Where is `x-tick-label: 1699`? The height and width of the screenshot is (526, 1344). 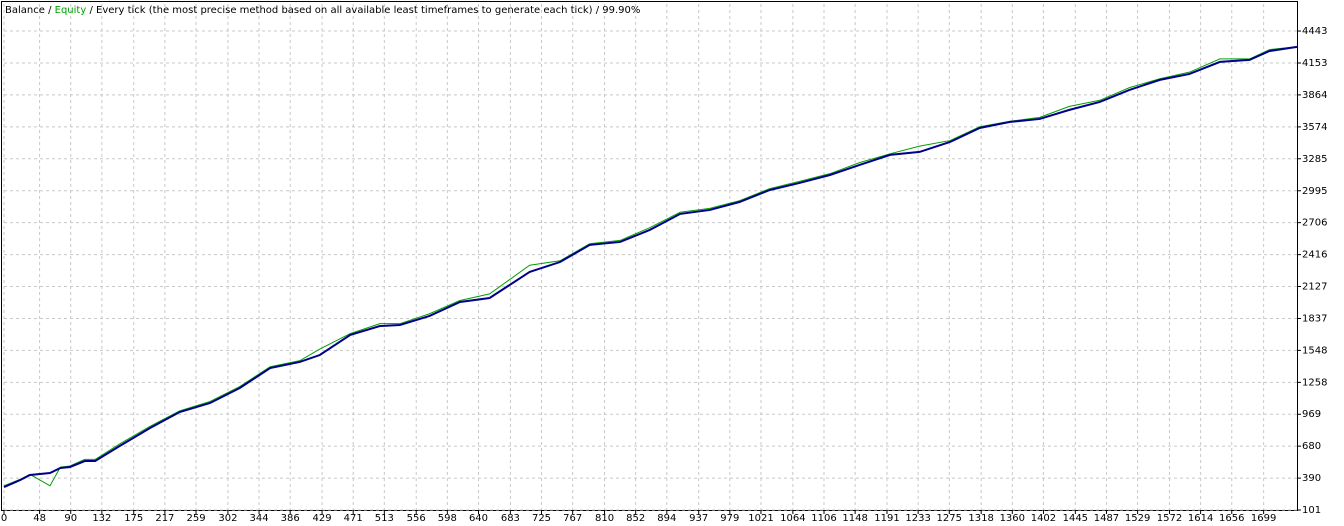 x-tick-label: 1699 is located at coordinates (1263, 518).